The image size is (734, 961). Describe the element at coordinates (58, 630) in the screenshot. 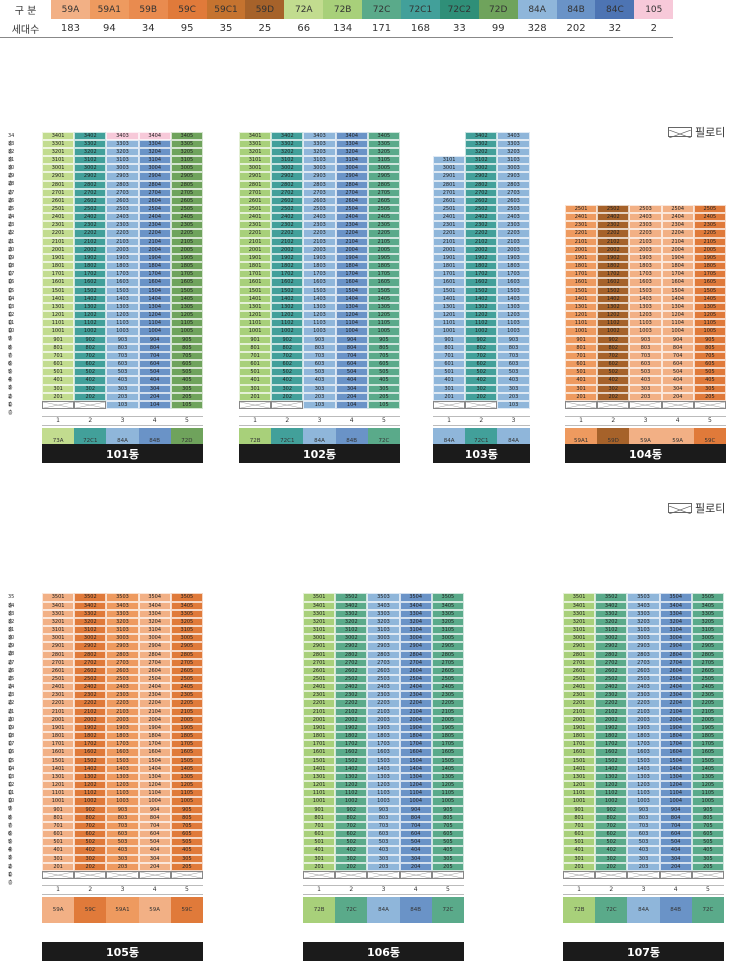

I see `unit-cell: 3101` at that location.